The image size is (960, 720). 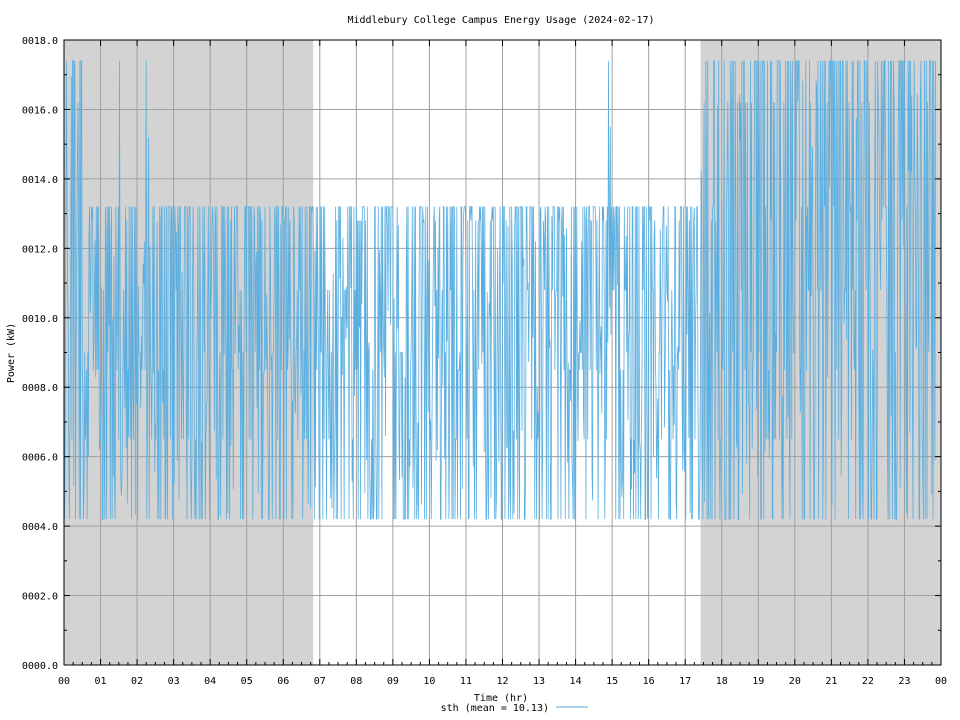 I want to click on y-tick-label: 0002.0, so click(x=40, y=597).